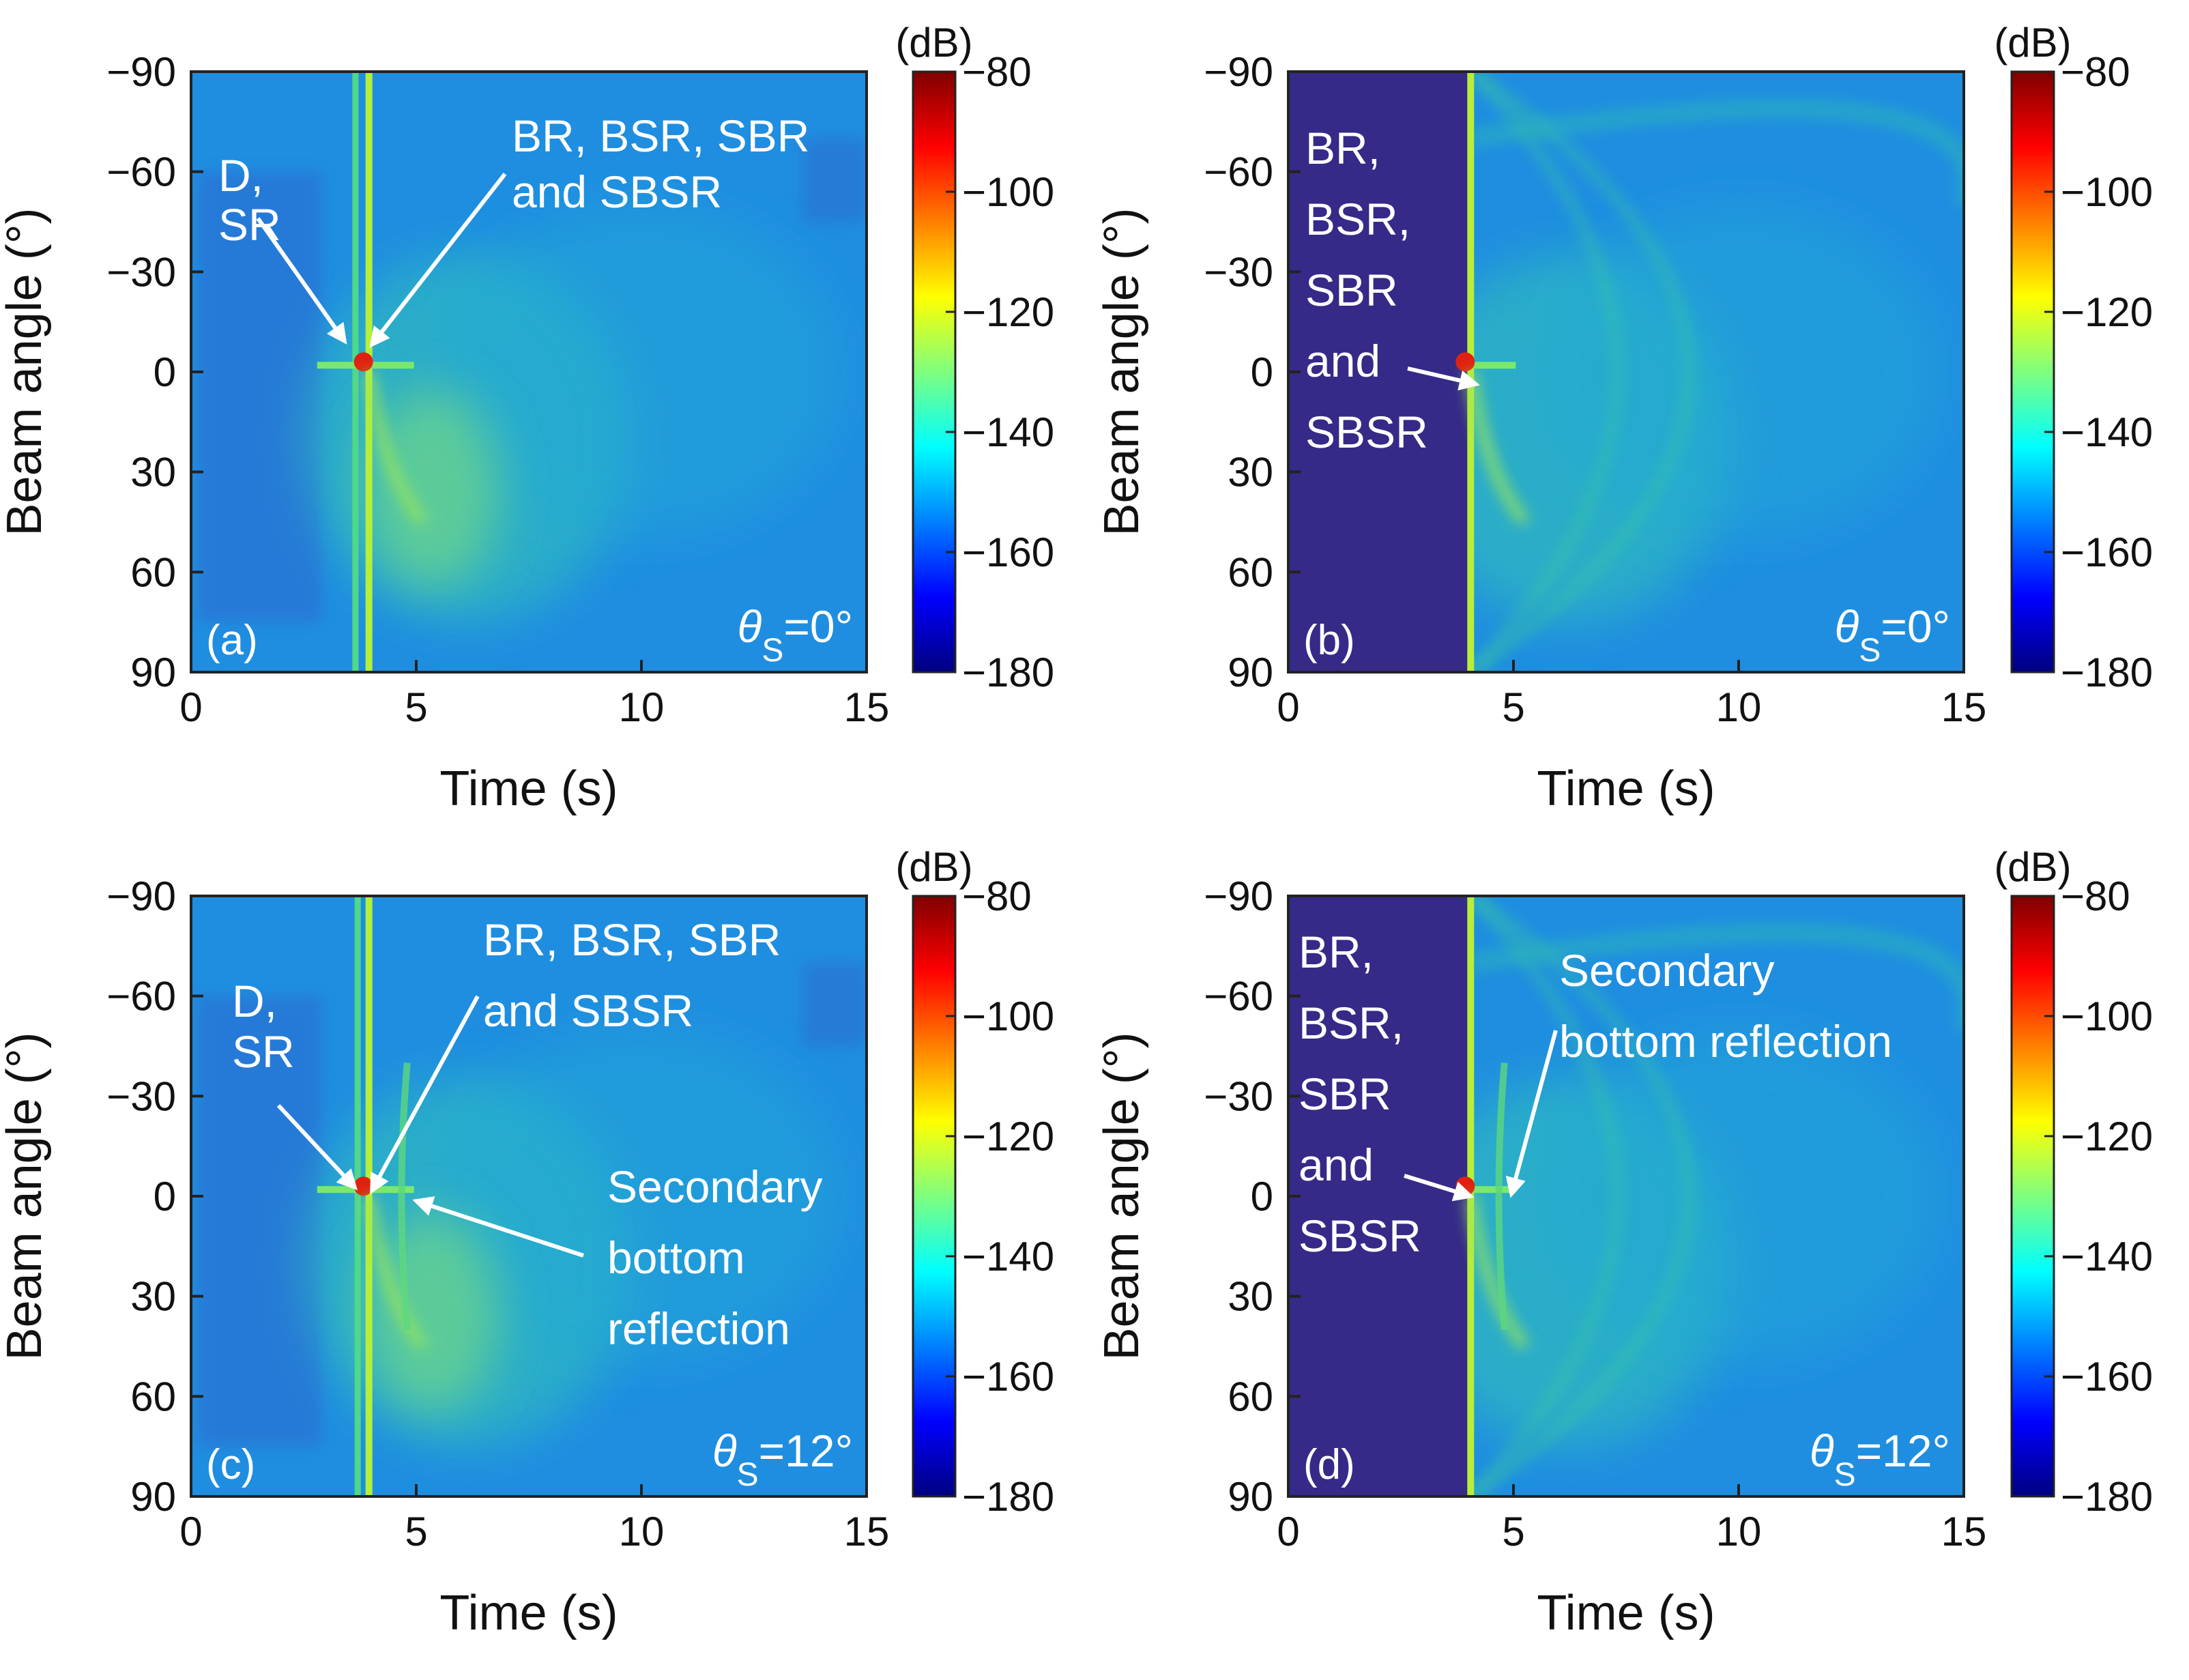  I want to click on secondary-reflection, so click(1501, 1196).